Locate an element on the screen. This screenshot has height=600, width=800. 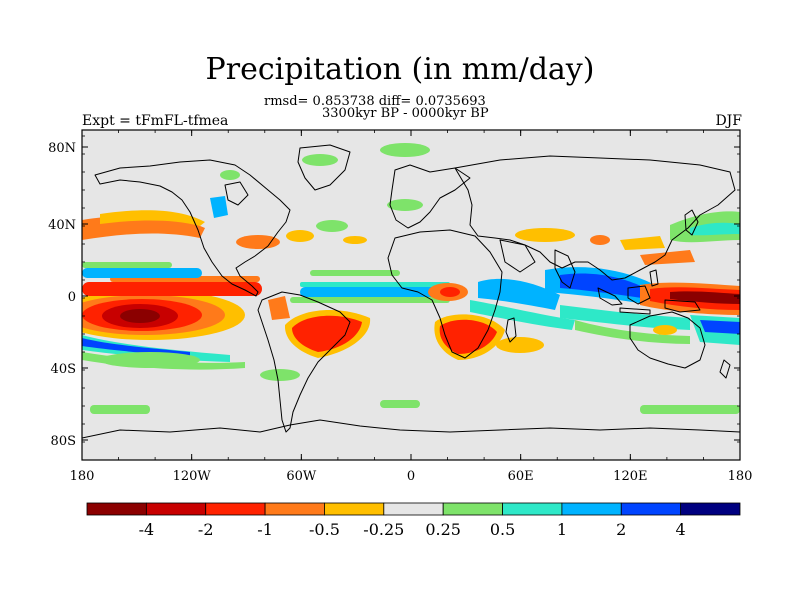
coast-java is located at coordinates (635, 311).